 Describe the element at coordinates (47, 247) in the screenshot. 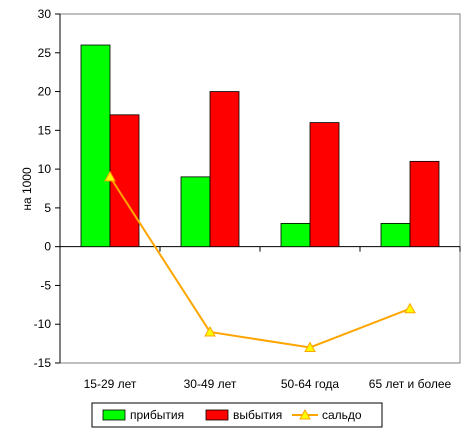

I see `y-tick-label: 0` at that location.